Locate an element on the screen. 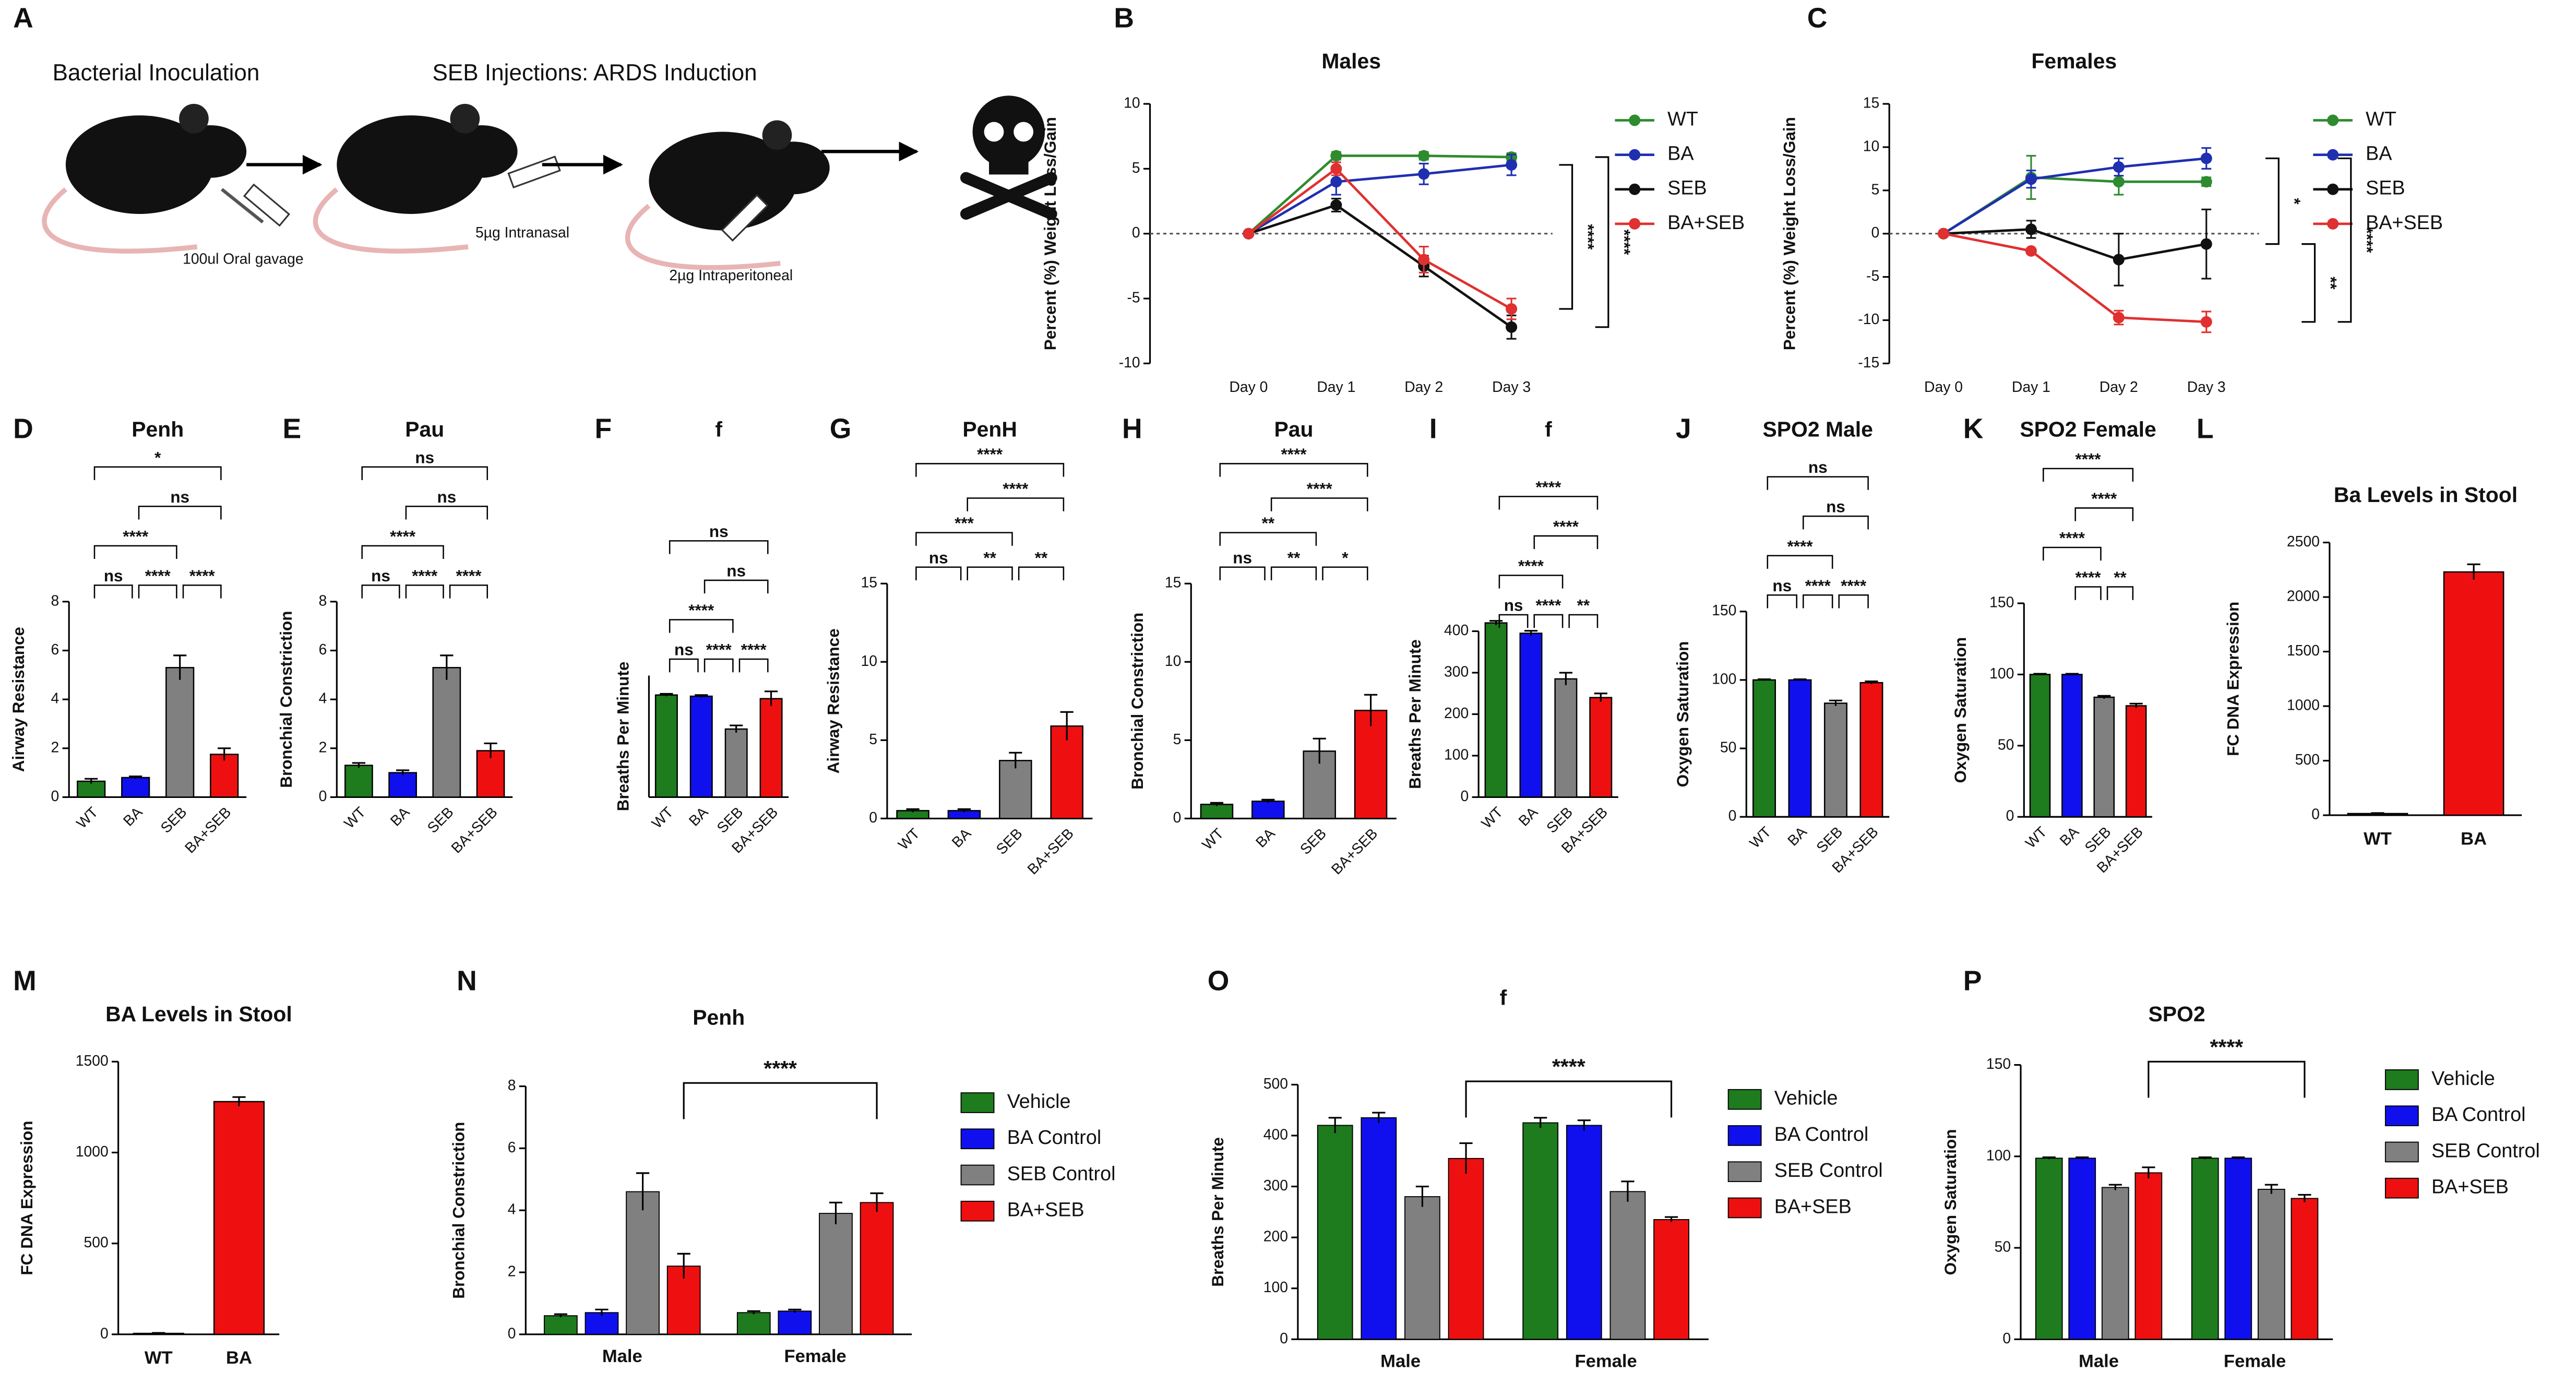  legend-label: WT is located at coordinates (2381, 119).